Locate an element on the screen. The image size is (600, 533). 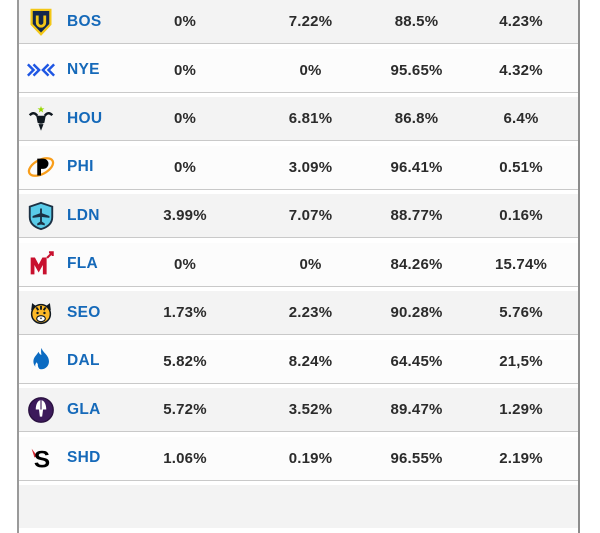
stat-value: 15.74% is located at coordinates (521, 264).